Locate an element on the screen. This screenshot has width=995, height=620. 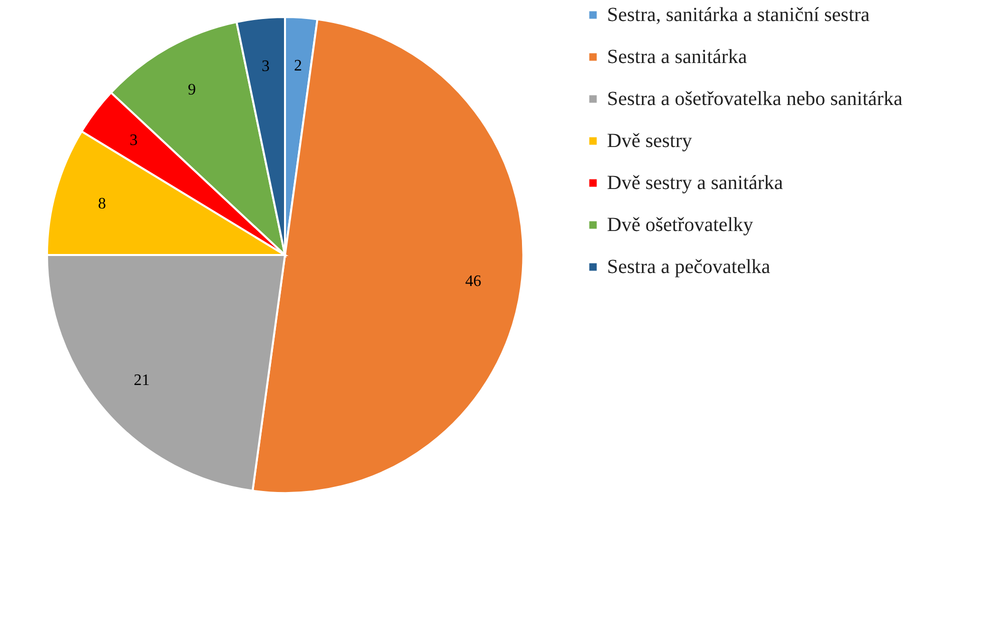
legend-label: Dvě sestry a sanitárka is located at coordinates (695, 183).